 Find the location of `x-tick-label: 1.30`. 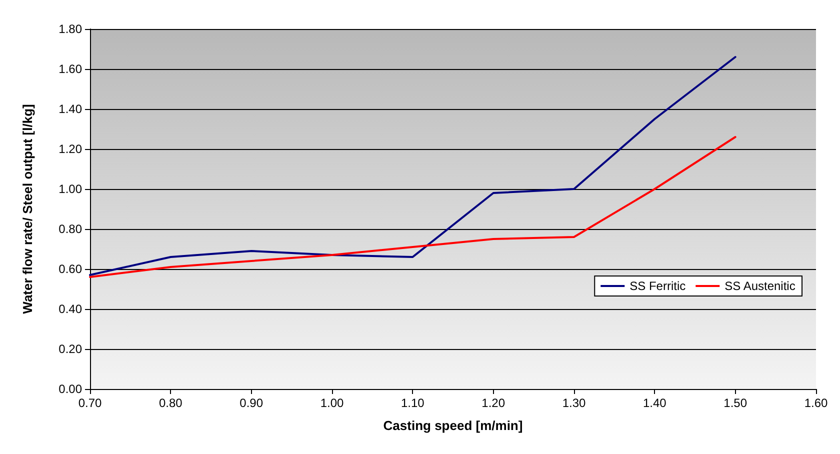

x-tick-label: 1.30 is located at coordinates (574, 403).